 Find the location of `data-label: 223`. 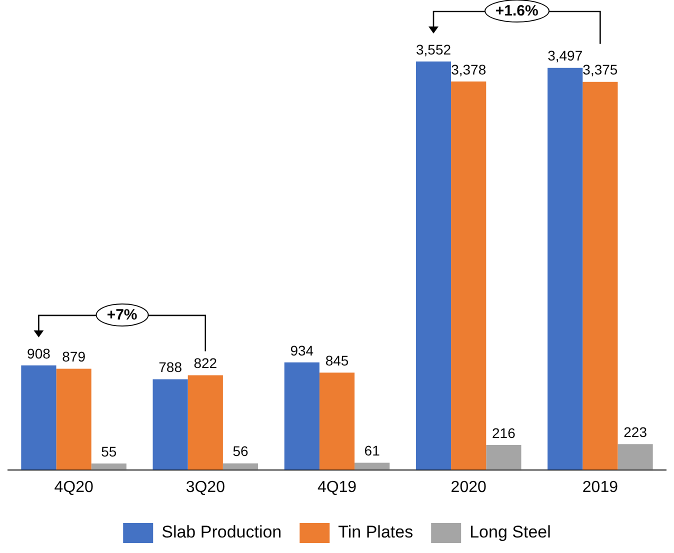

data-label: 223 is located at coordinates (636, 432).